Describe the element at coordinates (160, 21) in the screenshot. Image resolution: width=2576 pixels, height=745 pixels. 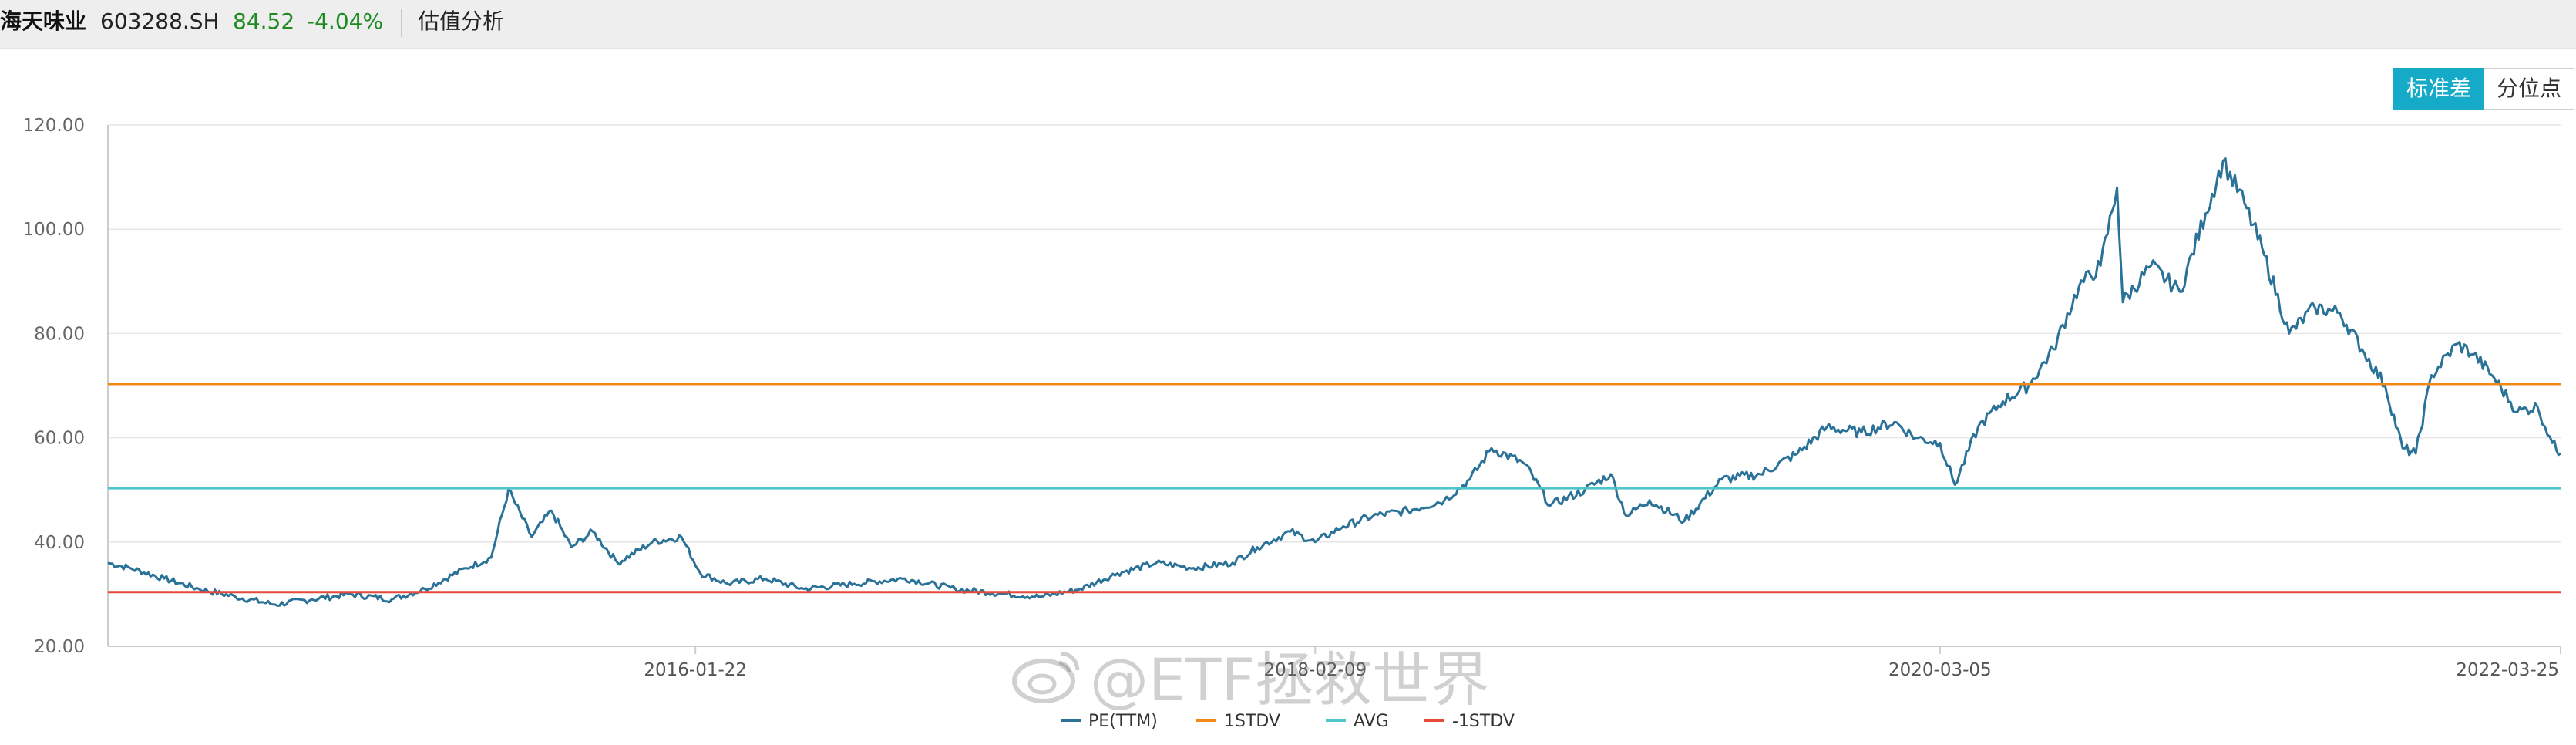
I see `stock-code: 603288.SH` at that location.